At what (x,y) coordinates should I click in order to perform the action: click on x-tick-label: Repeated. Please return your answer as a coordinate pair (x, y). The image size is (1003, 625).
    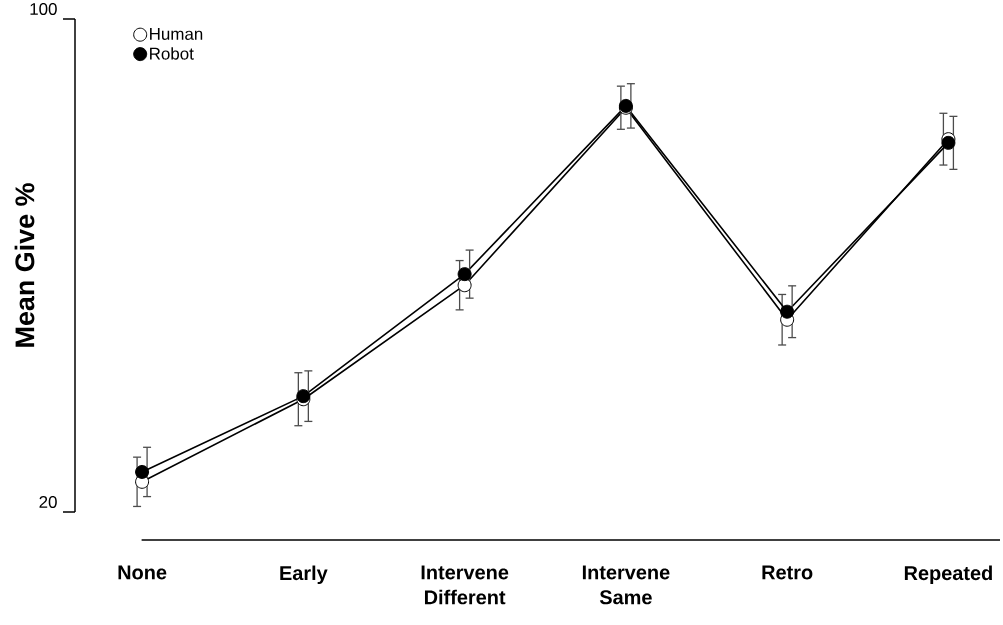
    Looking at the image, I should click on (948, 575).